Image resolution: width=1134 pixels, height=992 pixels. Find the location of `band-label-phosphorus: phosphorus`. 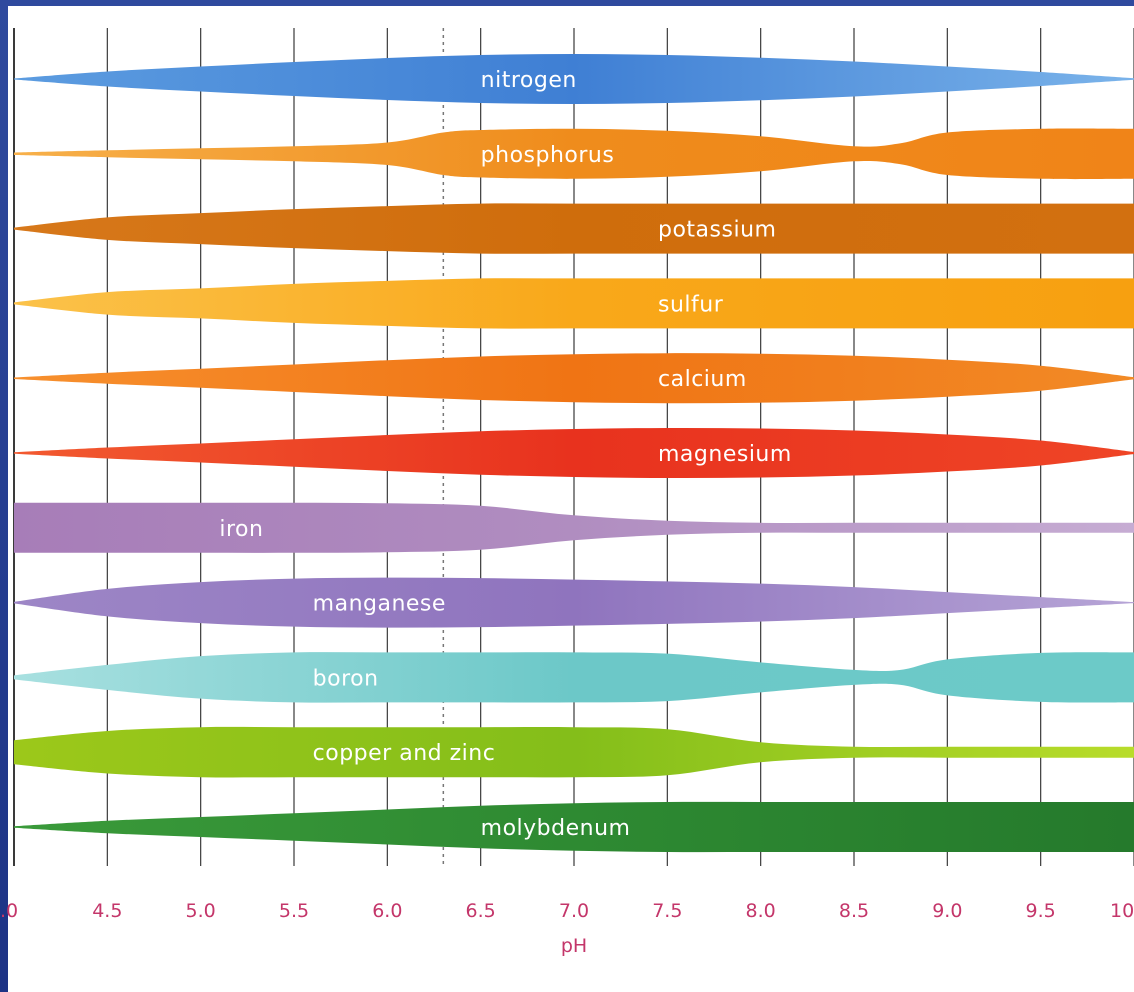

band-label-phosphorus: phosphorus is located at coordinates (548, 155).